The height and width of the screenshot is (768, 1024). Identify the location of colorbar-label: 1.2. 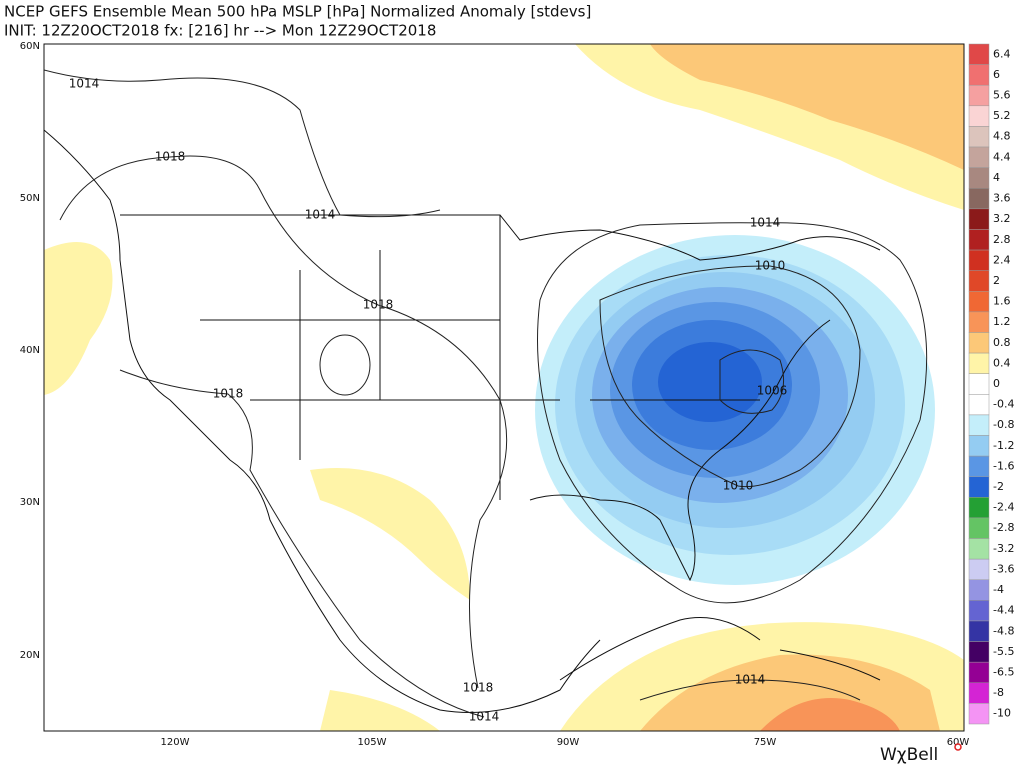
(1002, 321).